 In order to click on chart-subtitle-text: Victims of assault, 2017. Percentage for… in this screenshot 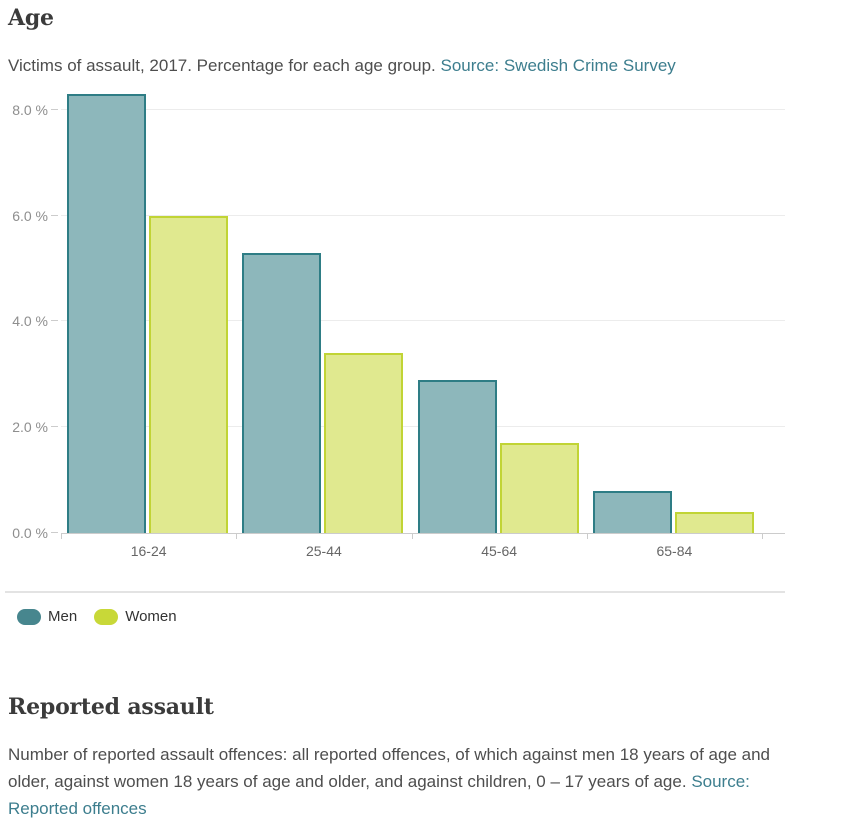, I will do `click(222, 65)`.